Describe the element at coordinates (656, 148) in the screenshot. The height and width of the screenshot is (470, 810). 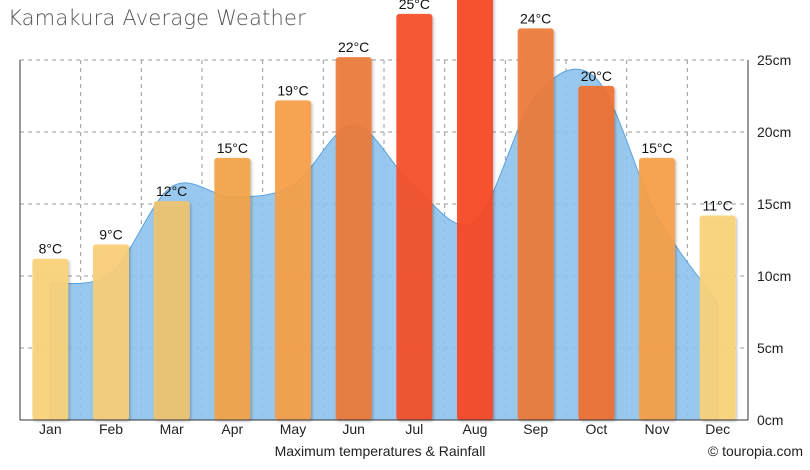
I see `value-label-nov: 15°C` at that location.